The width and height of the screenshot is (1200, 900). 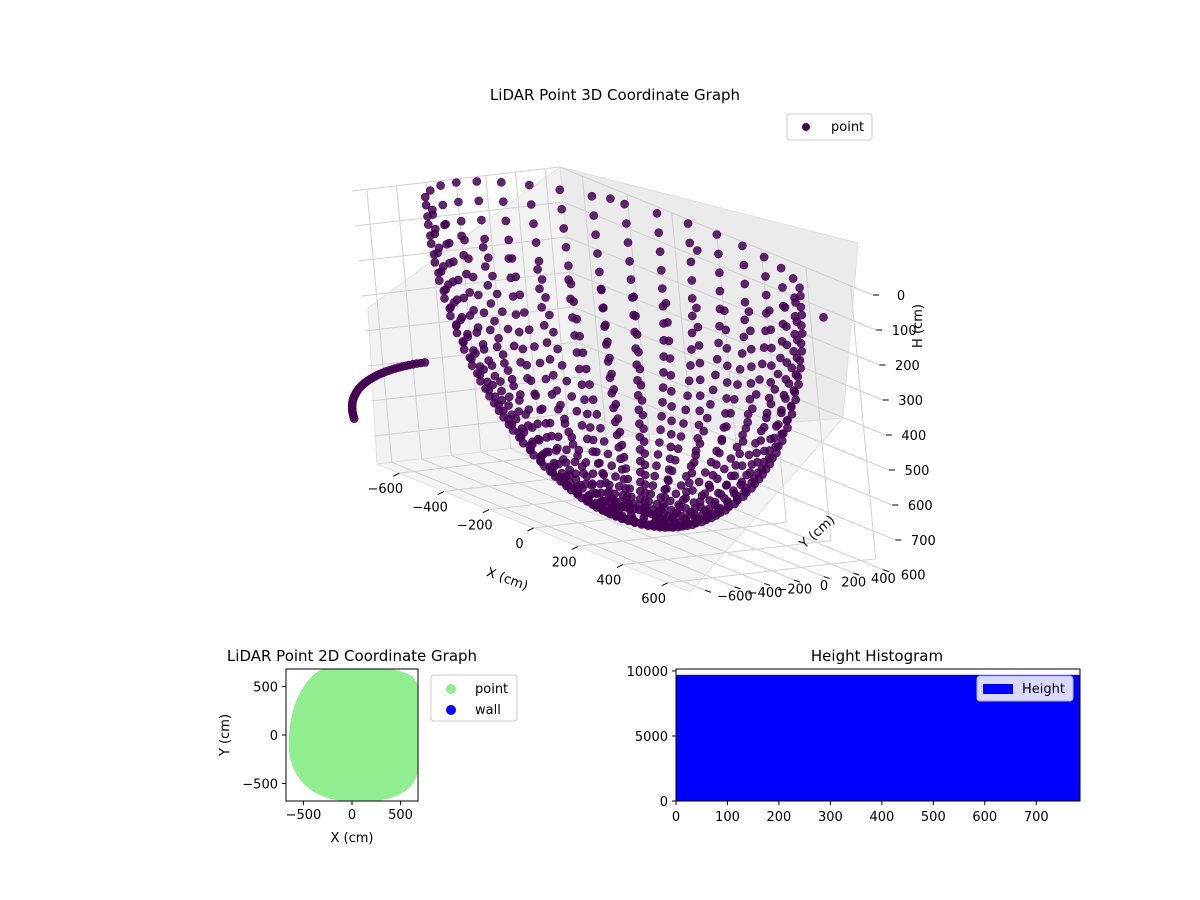 I want to click on x-tick-label-hist: 600, so click(x=984, y=817).